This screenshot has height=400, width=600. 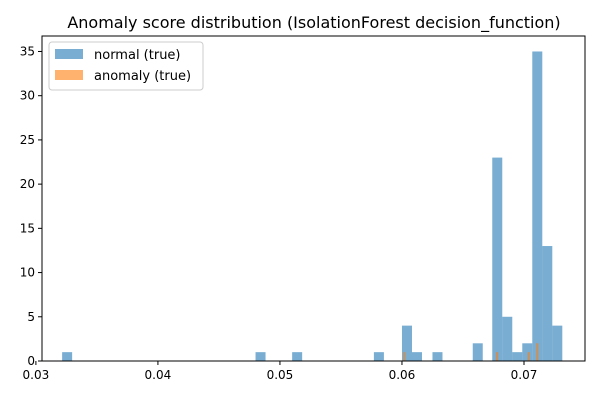 What do you see at coordinates (142, 76) in the screenshot?
I see `legend-label-anomaly: anomaly (true)` at bounding box center [142, 76].